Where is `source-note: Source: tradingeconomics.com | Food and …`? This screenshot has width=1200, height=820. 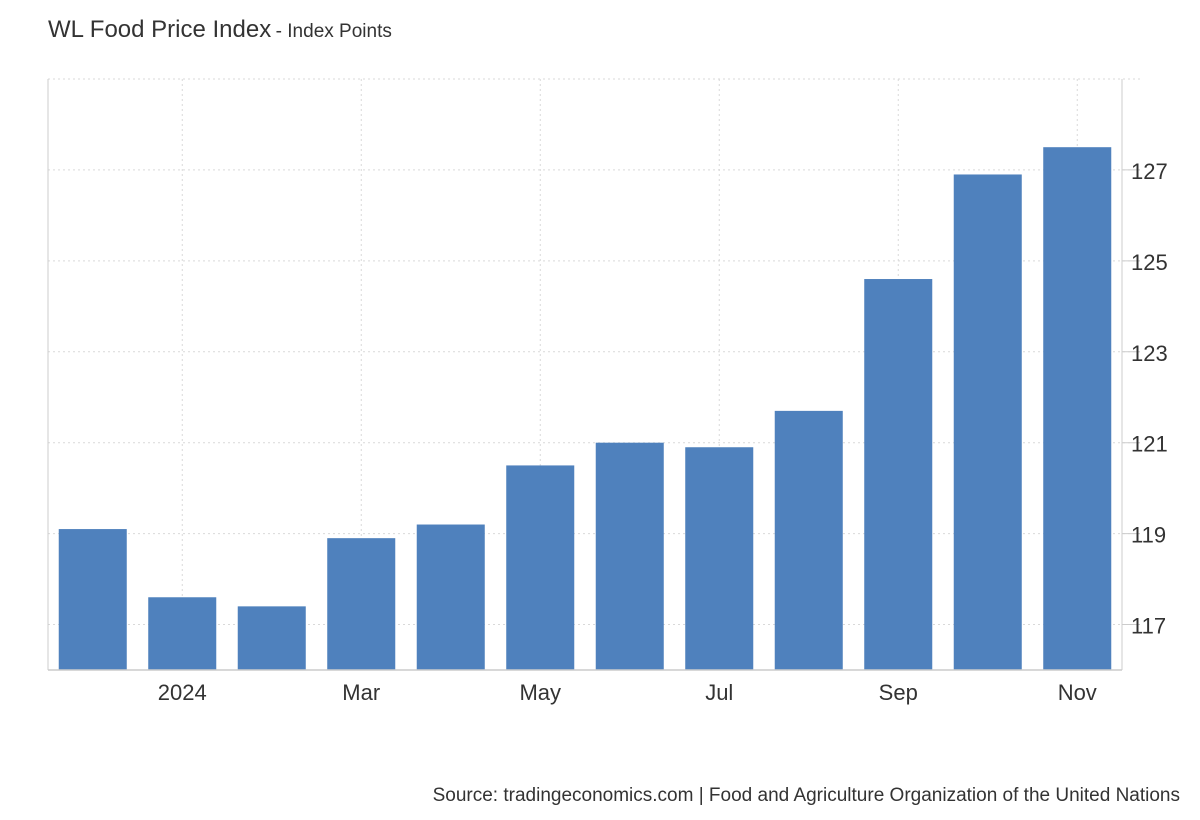
source-note: Source: tradingeconomics.com | Food and … is located at coordinates (806, 795).